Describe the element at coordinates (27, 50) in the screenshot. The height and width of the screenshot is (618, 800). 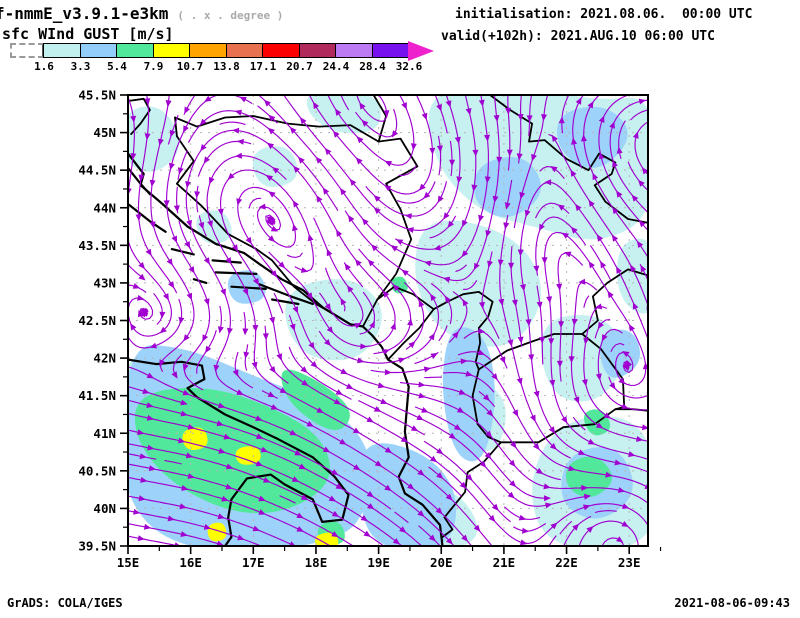
I see `colorbar-segment-undershoot` at that location.